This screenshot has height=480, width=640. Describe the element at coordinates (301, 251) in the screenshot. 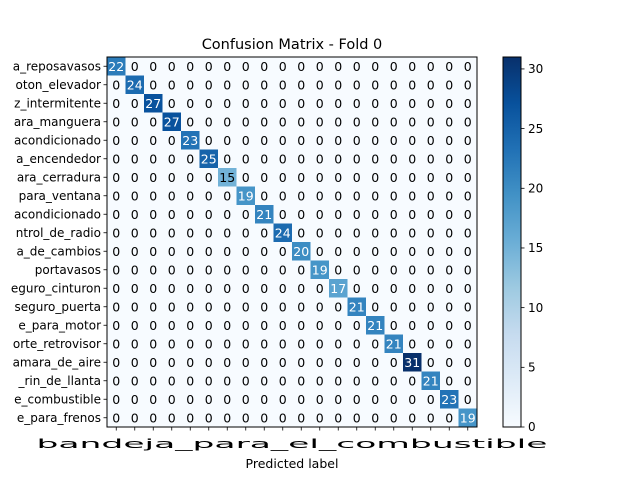

I see `cell-value-label: 20` at that location.